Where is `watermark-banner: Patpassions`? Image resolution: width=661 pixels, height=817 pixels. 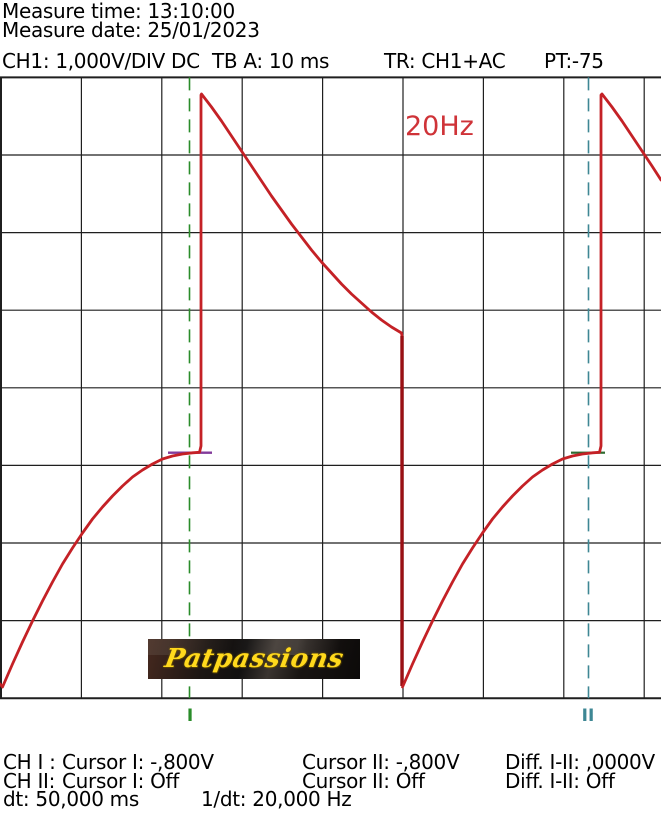 watermark-banner: Patpassions is located at coordinates (254, 659).